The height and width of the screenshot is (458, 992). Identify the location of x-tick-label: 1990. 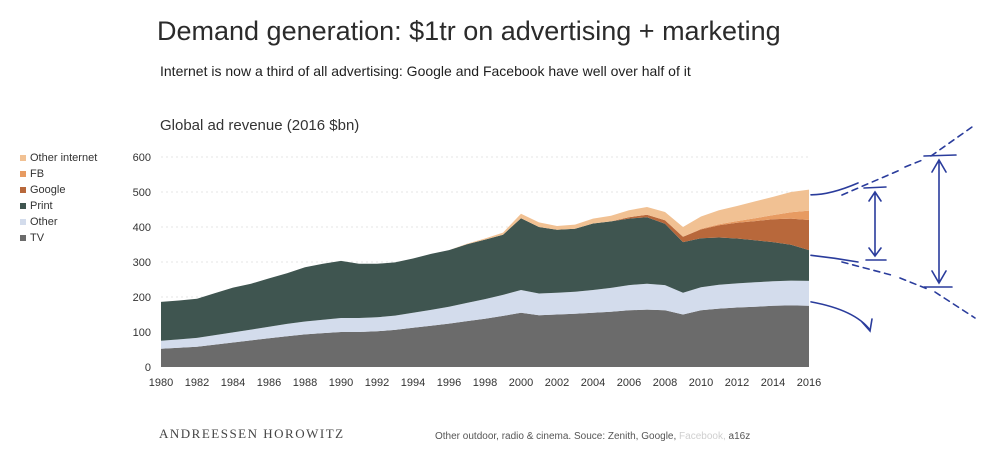
(341, 383).